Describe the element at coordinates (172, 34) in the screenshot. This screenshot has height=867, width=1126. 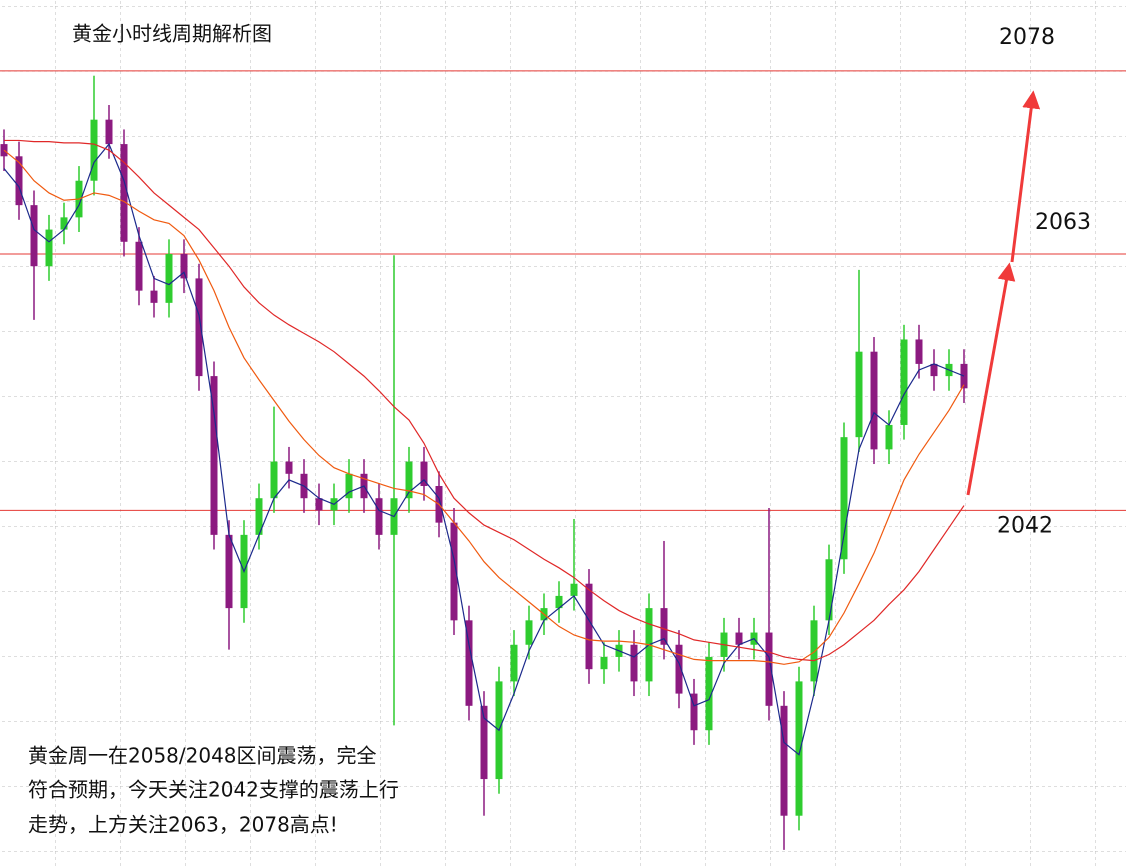
I see `chart-title: 黄金小时线周期解析图` at that location.